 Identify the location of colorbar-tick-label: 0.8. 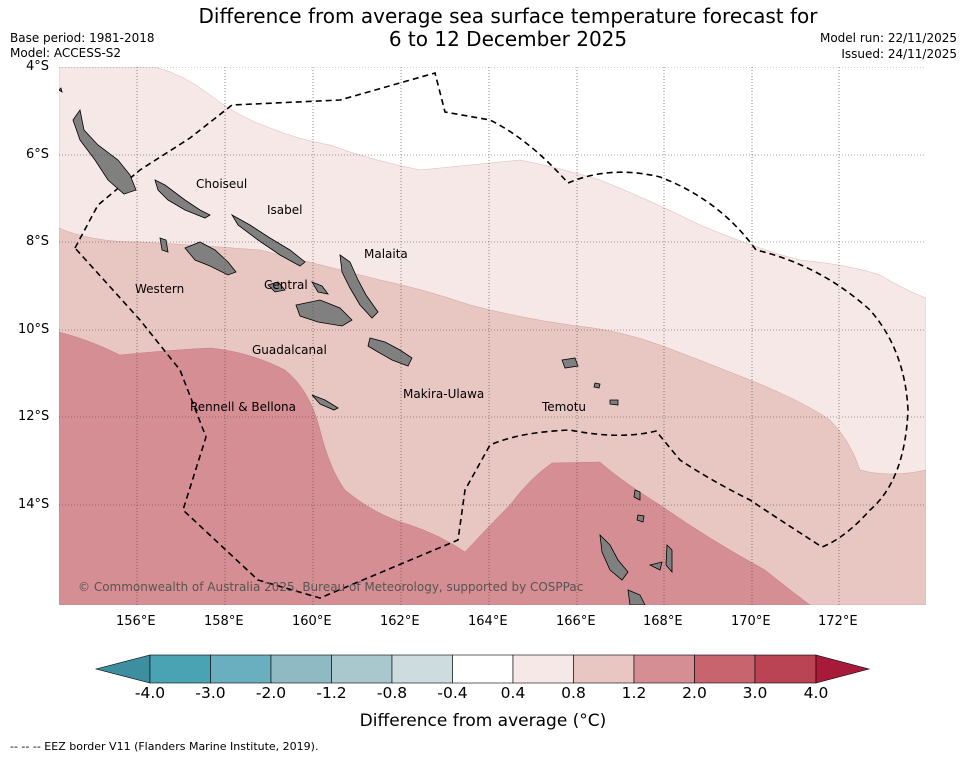
(573, 693).